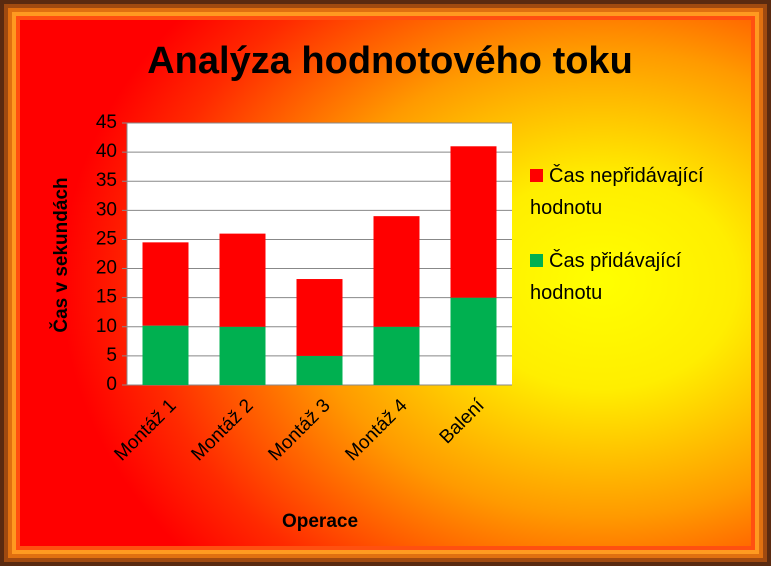 Image resolution: width=771 pixels, height=566 pixels. What do you see at coordinates (106, 268) in the screenshot?
I see `y-tick-label: 20` at bounding box center [106, 268].